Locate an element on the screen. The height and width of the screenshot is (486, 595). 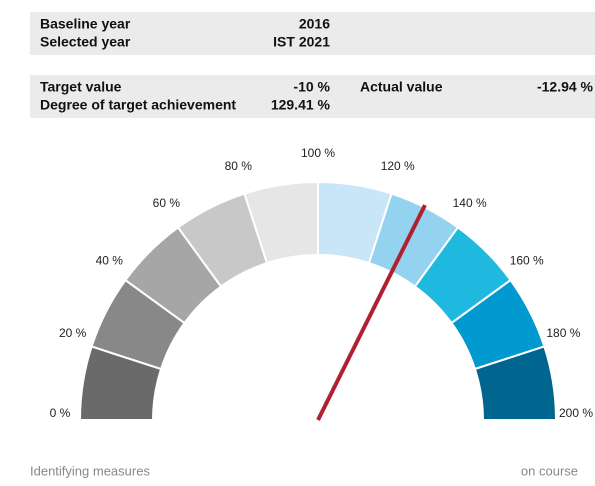
tick-label: 200 % is located at coordinates (576, 413).